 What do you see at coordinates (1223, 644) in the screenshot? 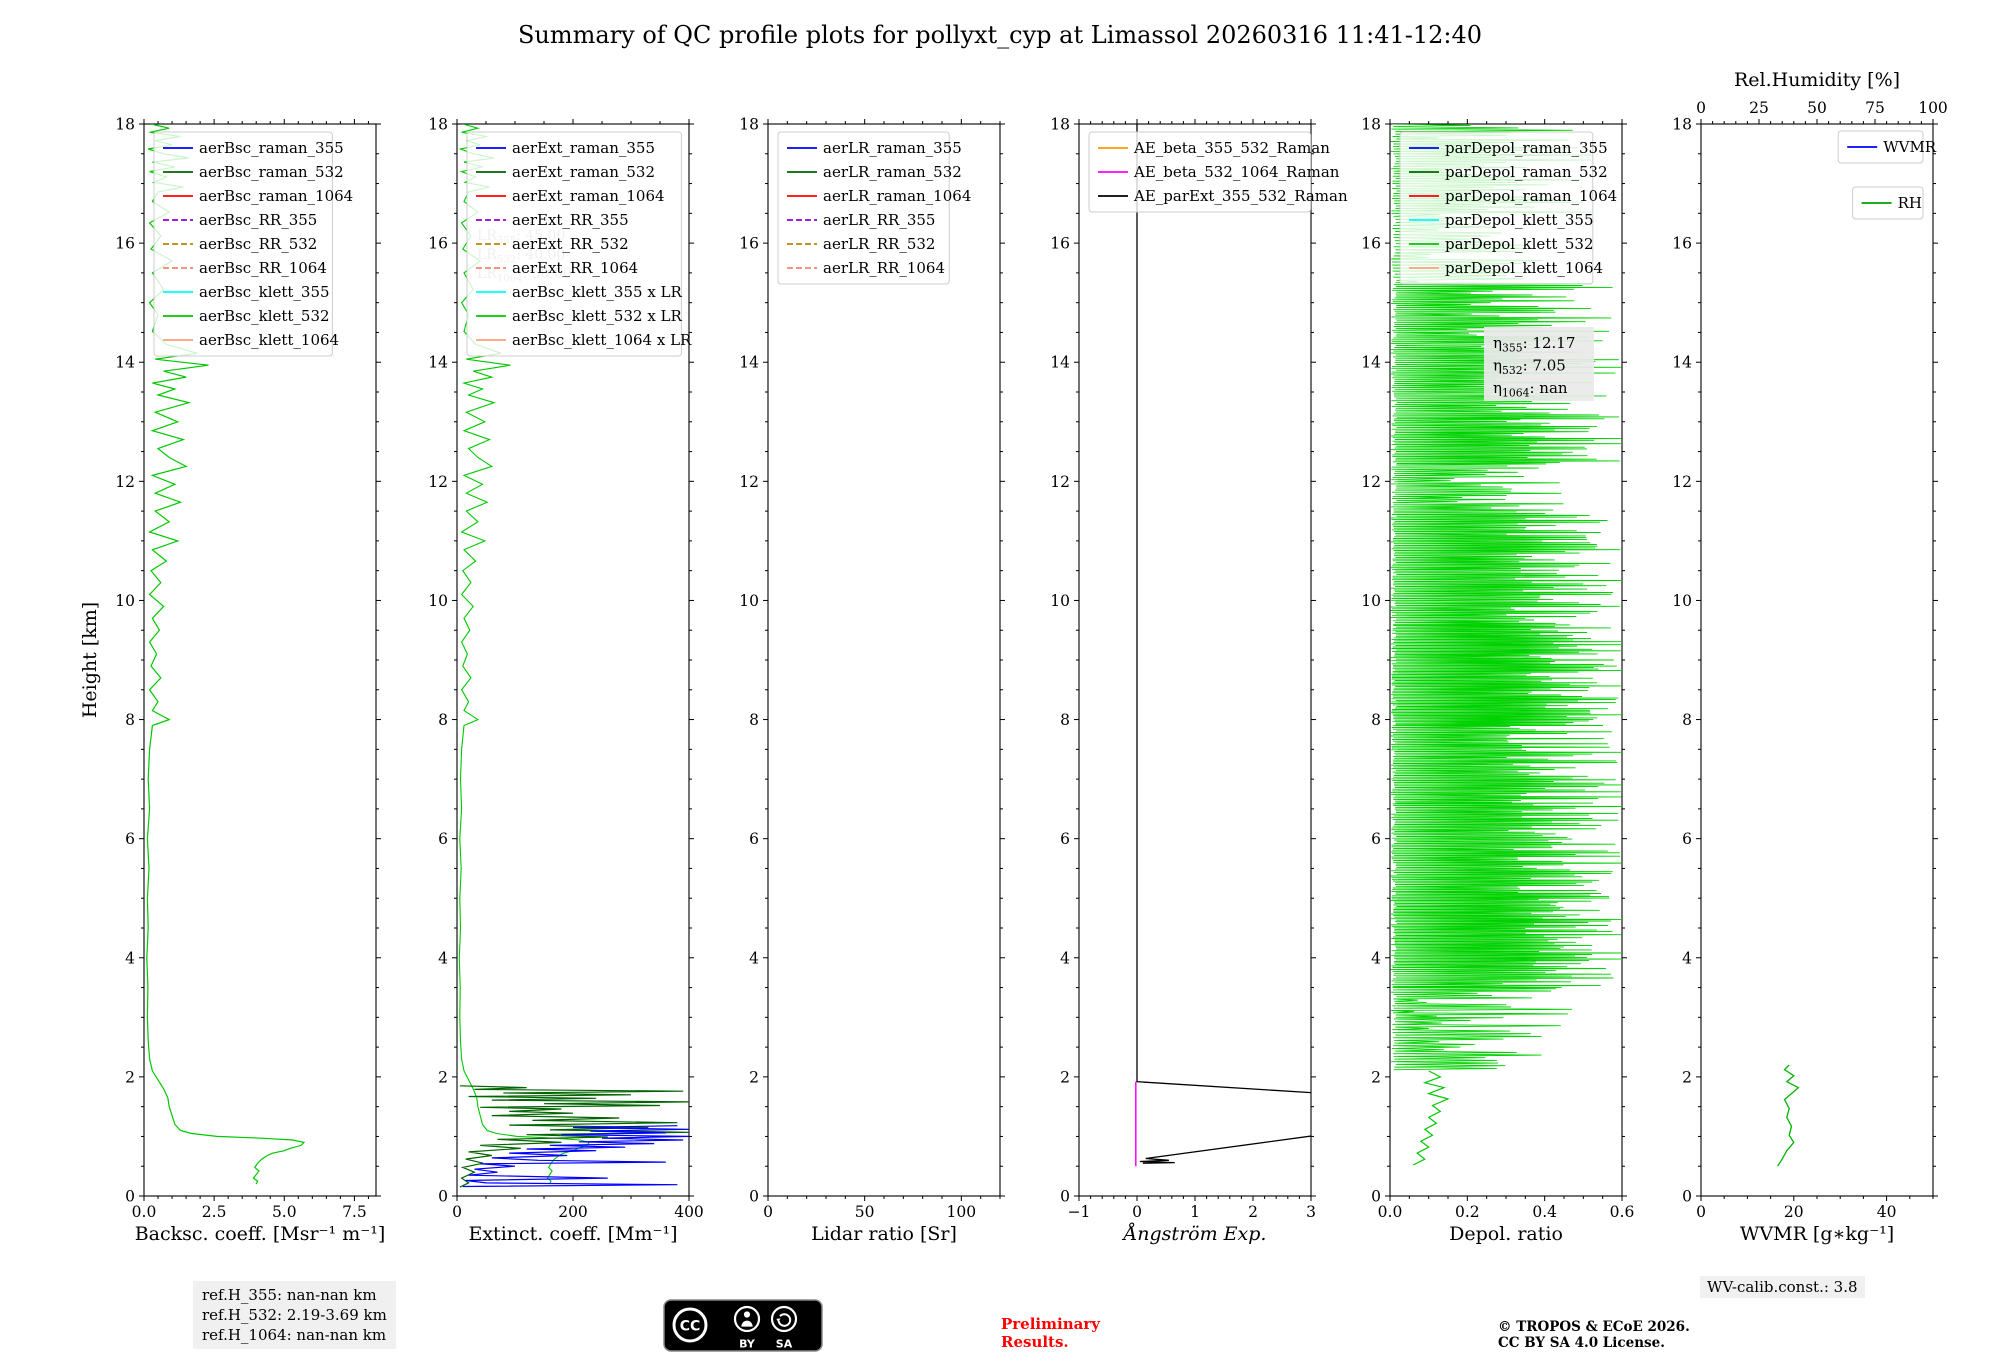
I see `series-AE_parExt_355_532_Raman` at bounding box center [1223, 644].